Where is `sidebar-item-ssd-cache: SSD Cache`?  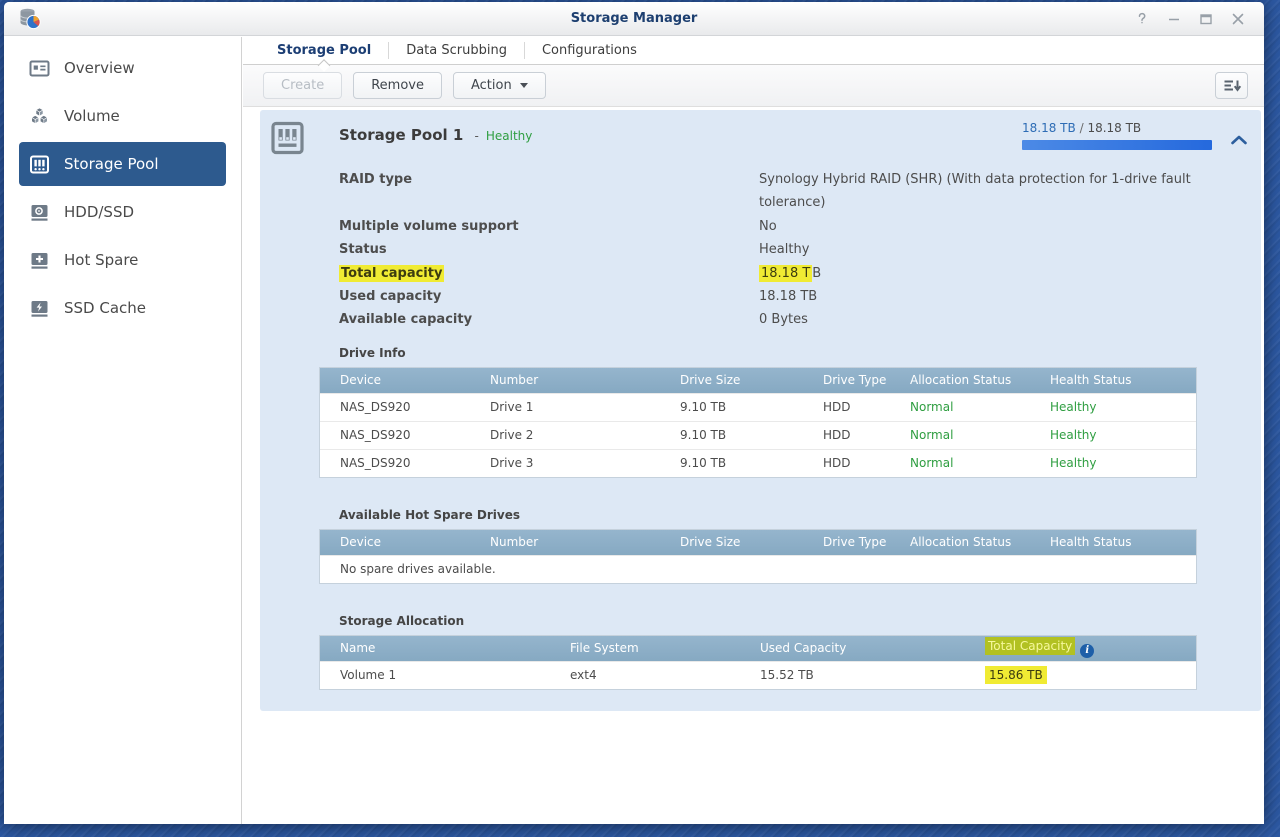
sidebar-item-ssd-cache: SSD Cache is located at coordinates (122, 308).